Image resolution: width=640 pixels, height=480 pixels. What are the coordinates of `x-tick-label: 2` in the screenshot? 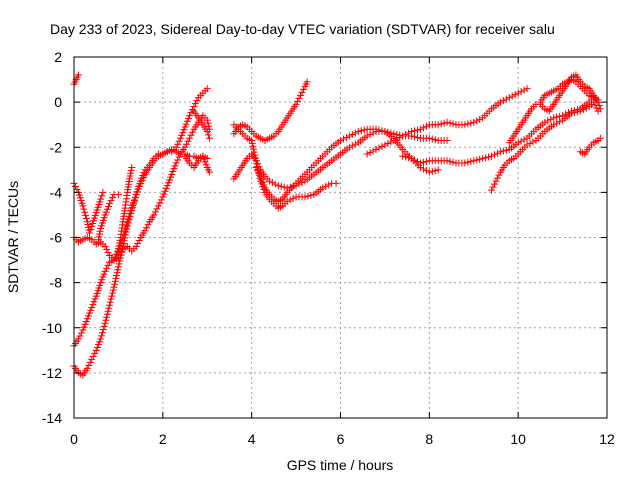 It's located at (163, 439).